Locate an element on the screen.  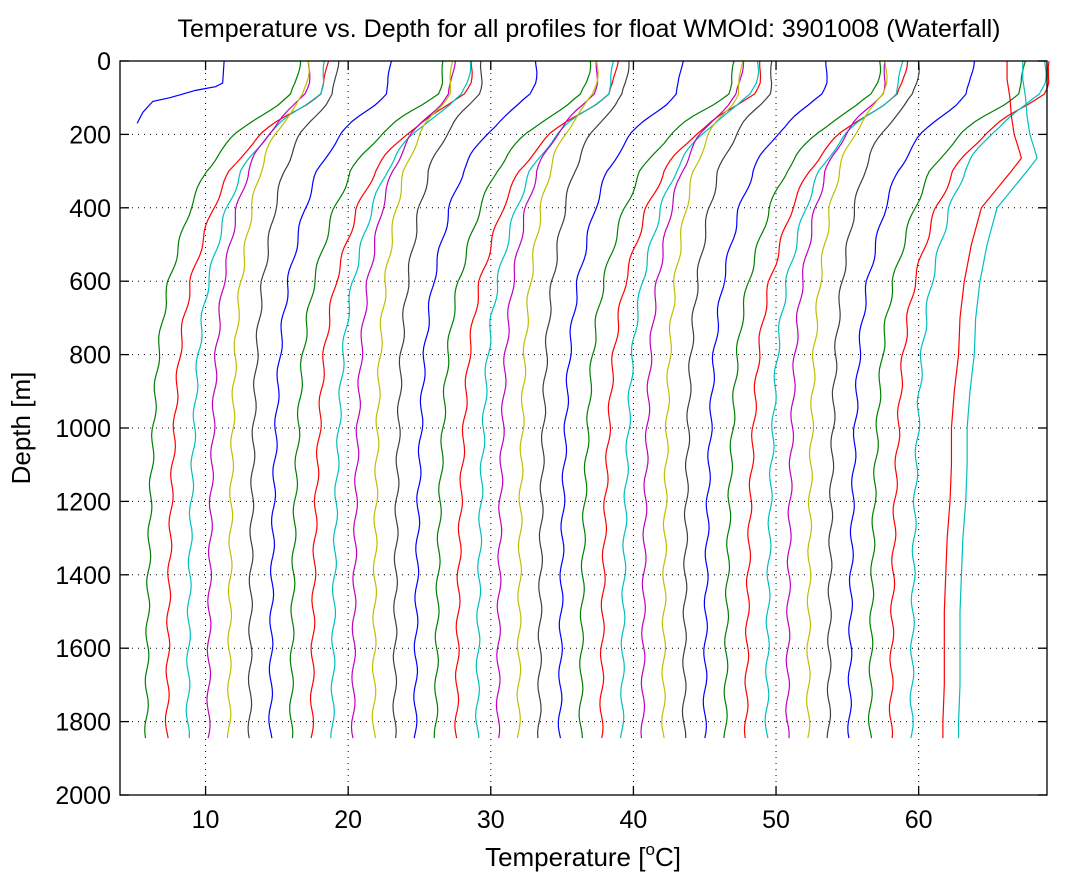
x-tick-label: 30 is located at coordinates (491, 820).